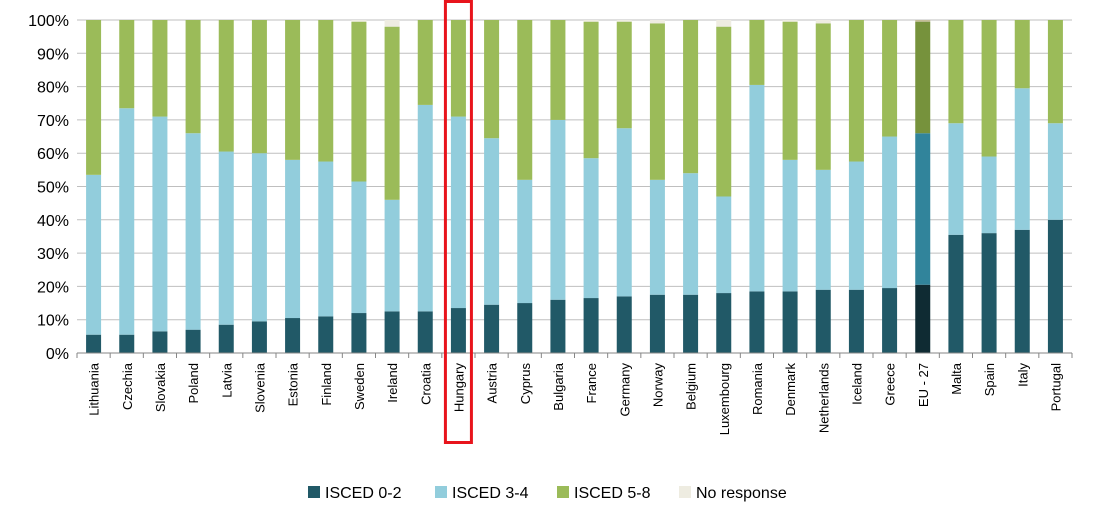  What do you see at coordinates (724, 399) in the screenshot?
I see `x-category-label: Luxembourg` at bounding box center [724, 399].